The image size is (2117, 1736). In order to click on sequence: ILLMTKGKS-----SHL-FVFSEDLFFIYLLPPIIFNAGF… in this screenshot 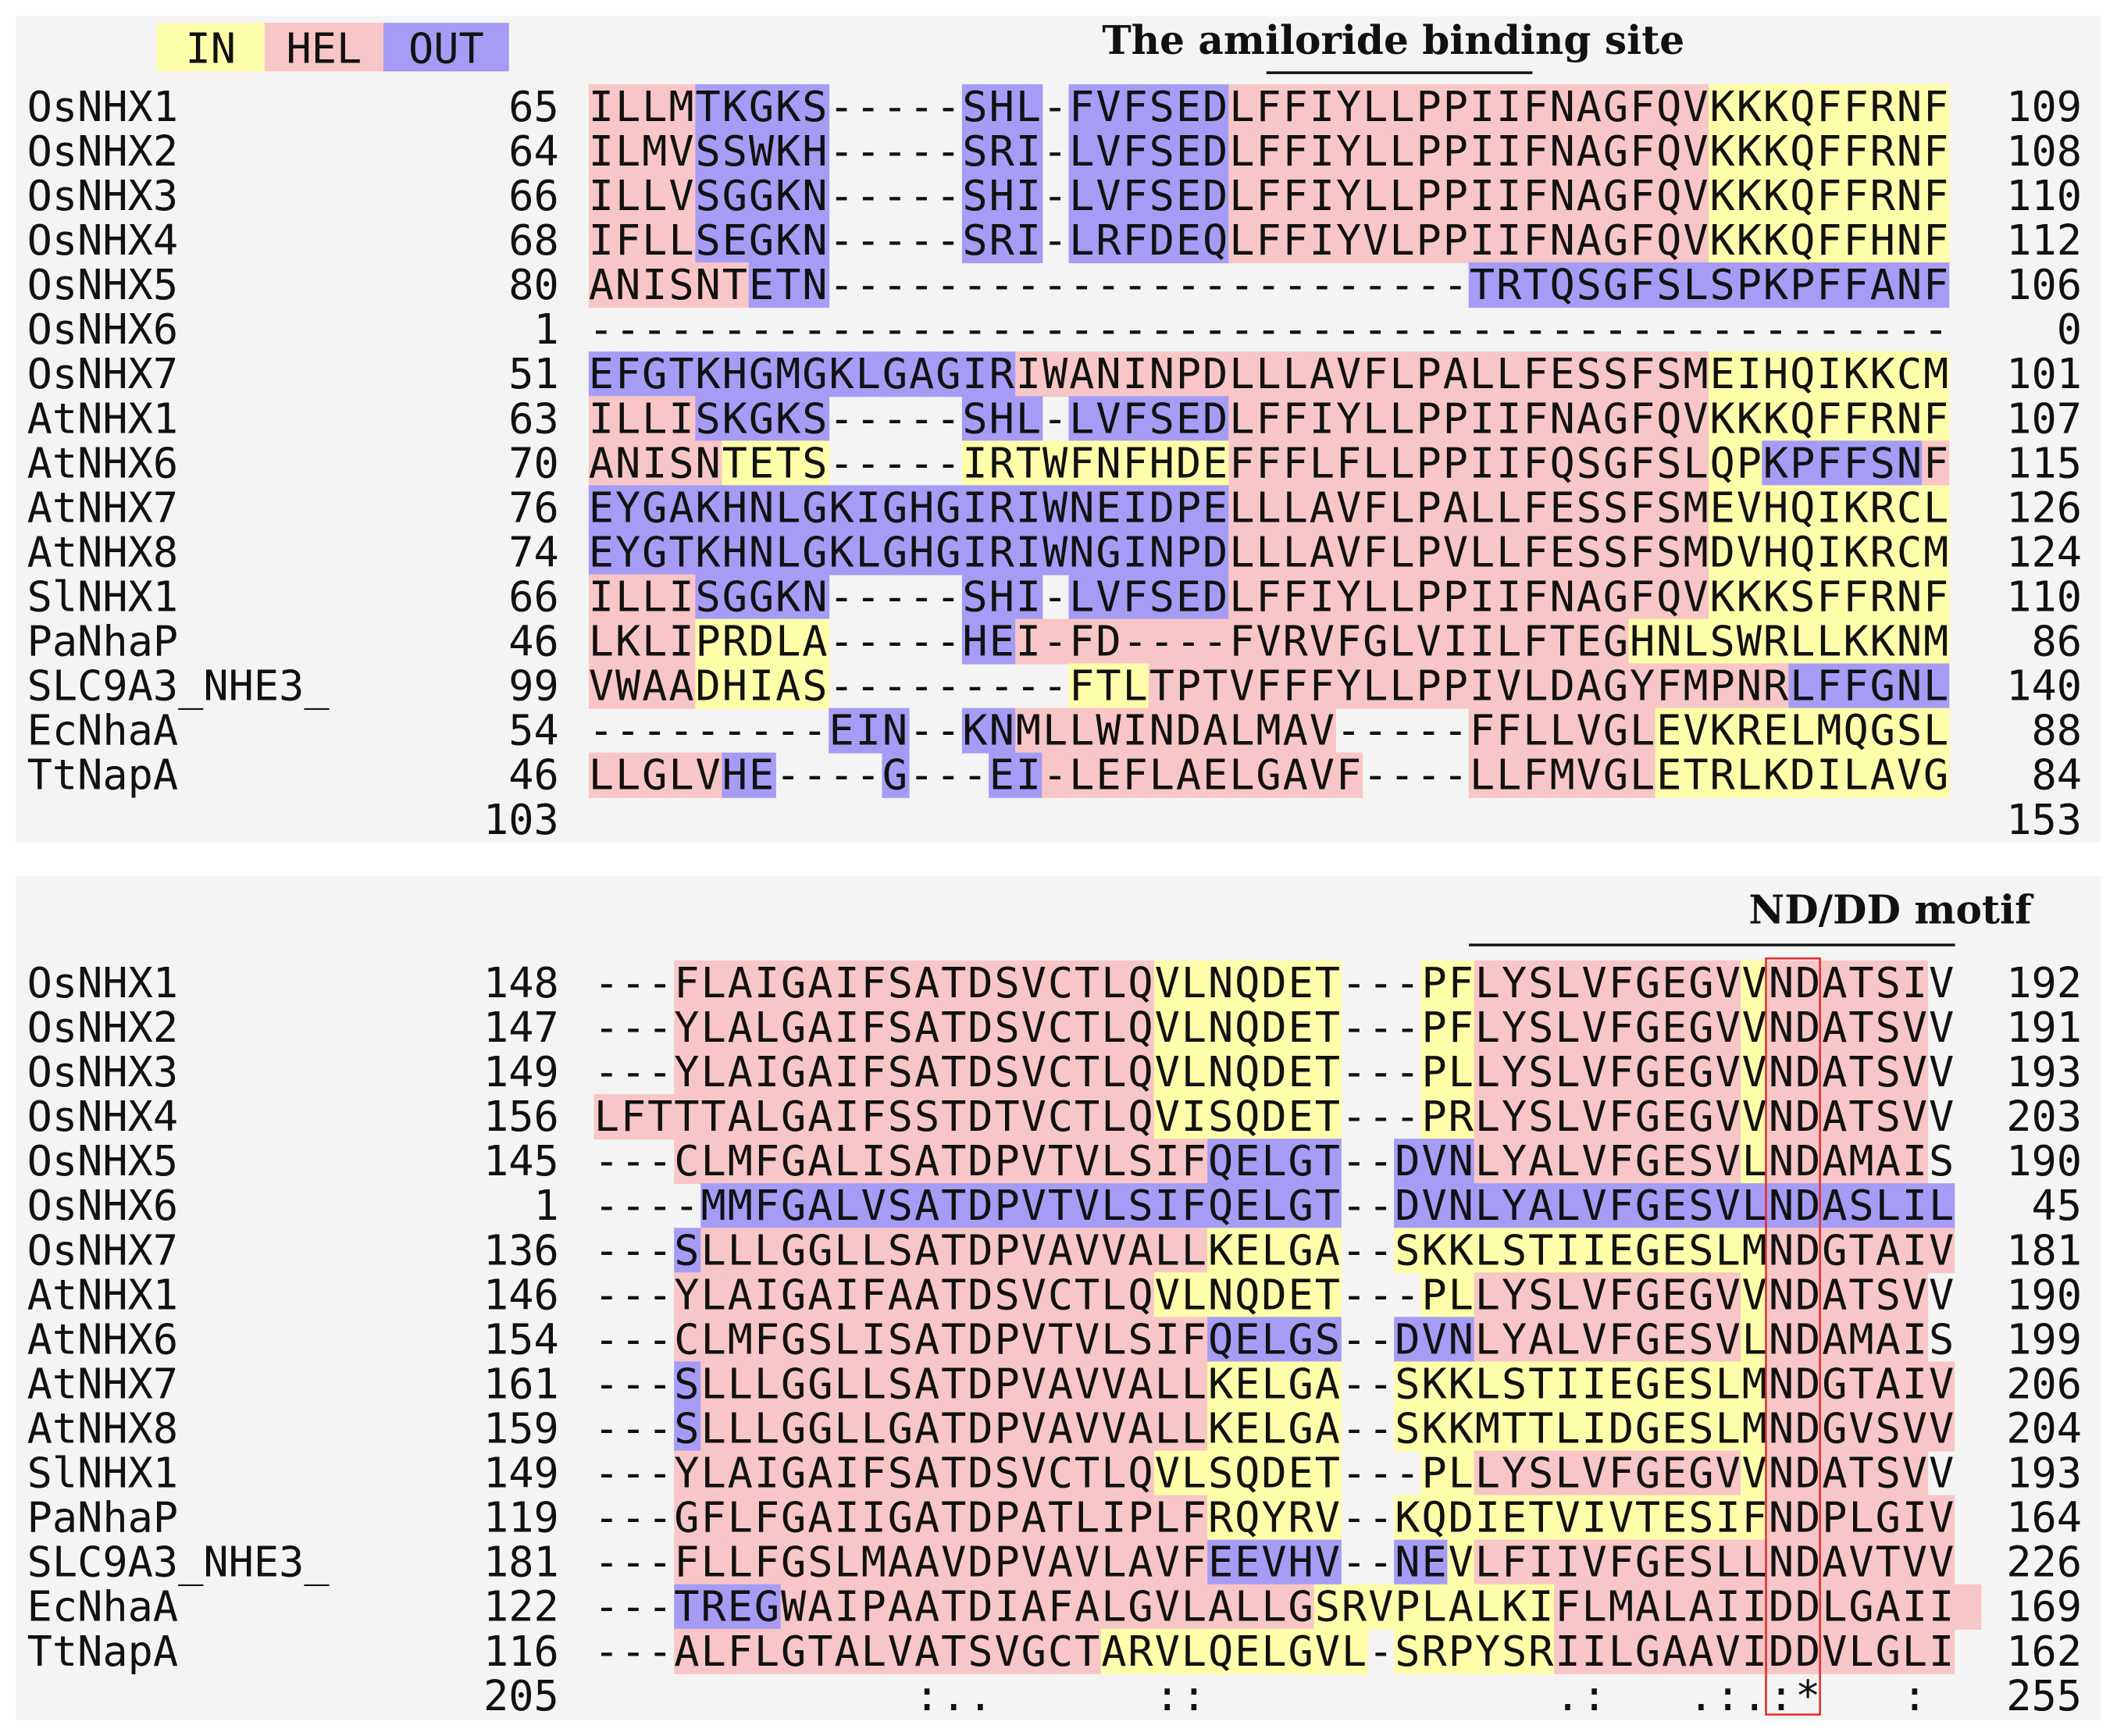, I will do `click(1269, 106)`.